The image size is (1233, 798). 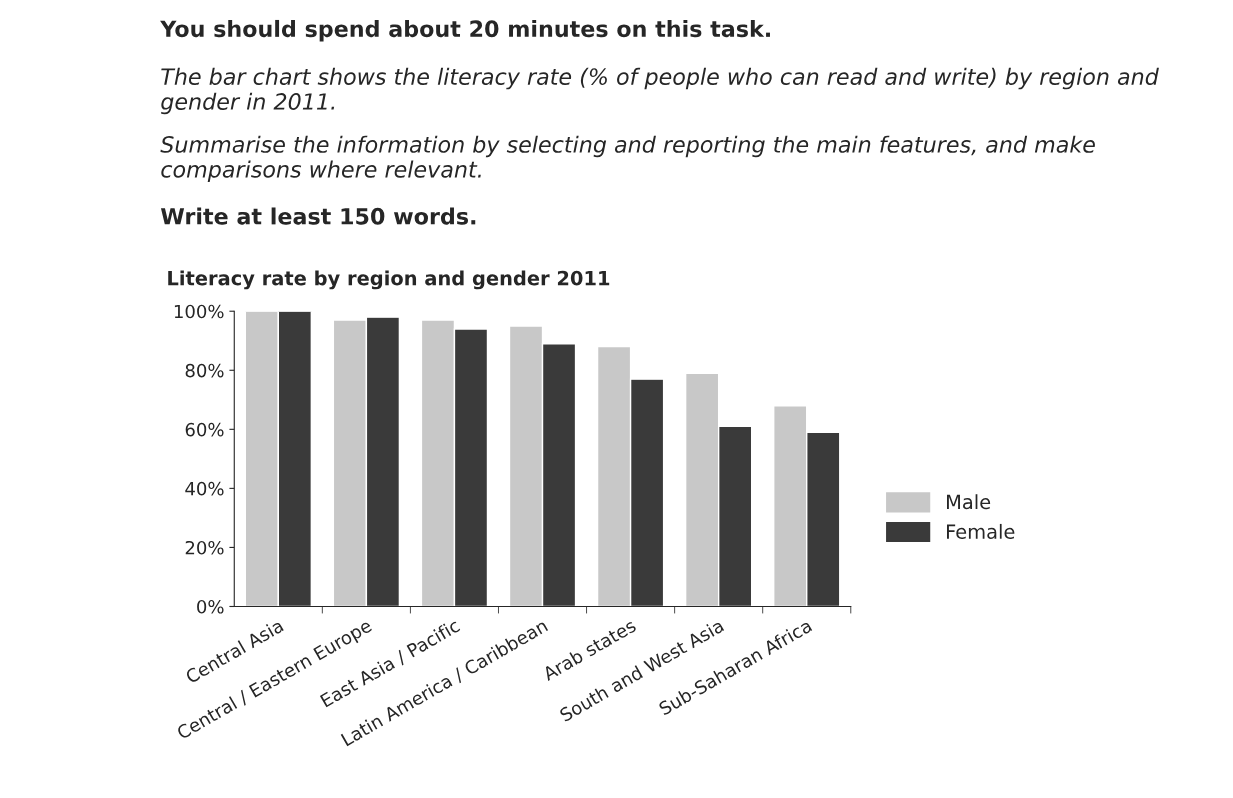 What do you see at coordinates (627, 159) in the screenshot?
I see `text: Summarise the information by selecting and reporting the main features, and make comparisons where relevant.` at bounding box center [627, 159].